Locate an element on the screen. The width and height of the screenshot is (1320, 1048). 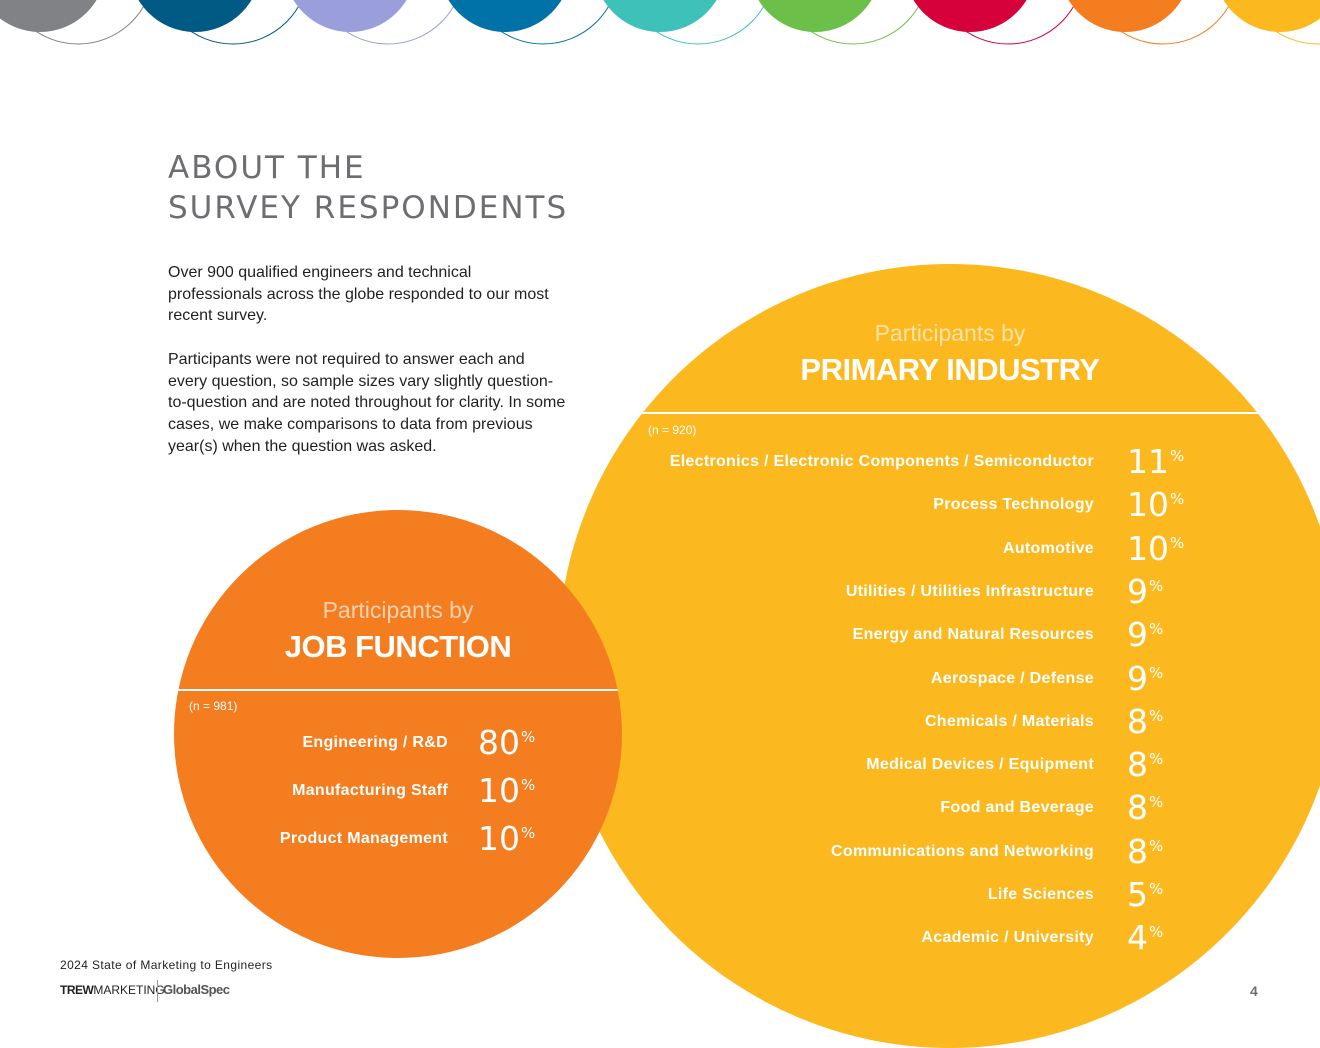
job-function-row-value: 80% is located at coordinates (506, 743).